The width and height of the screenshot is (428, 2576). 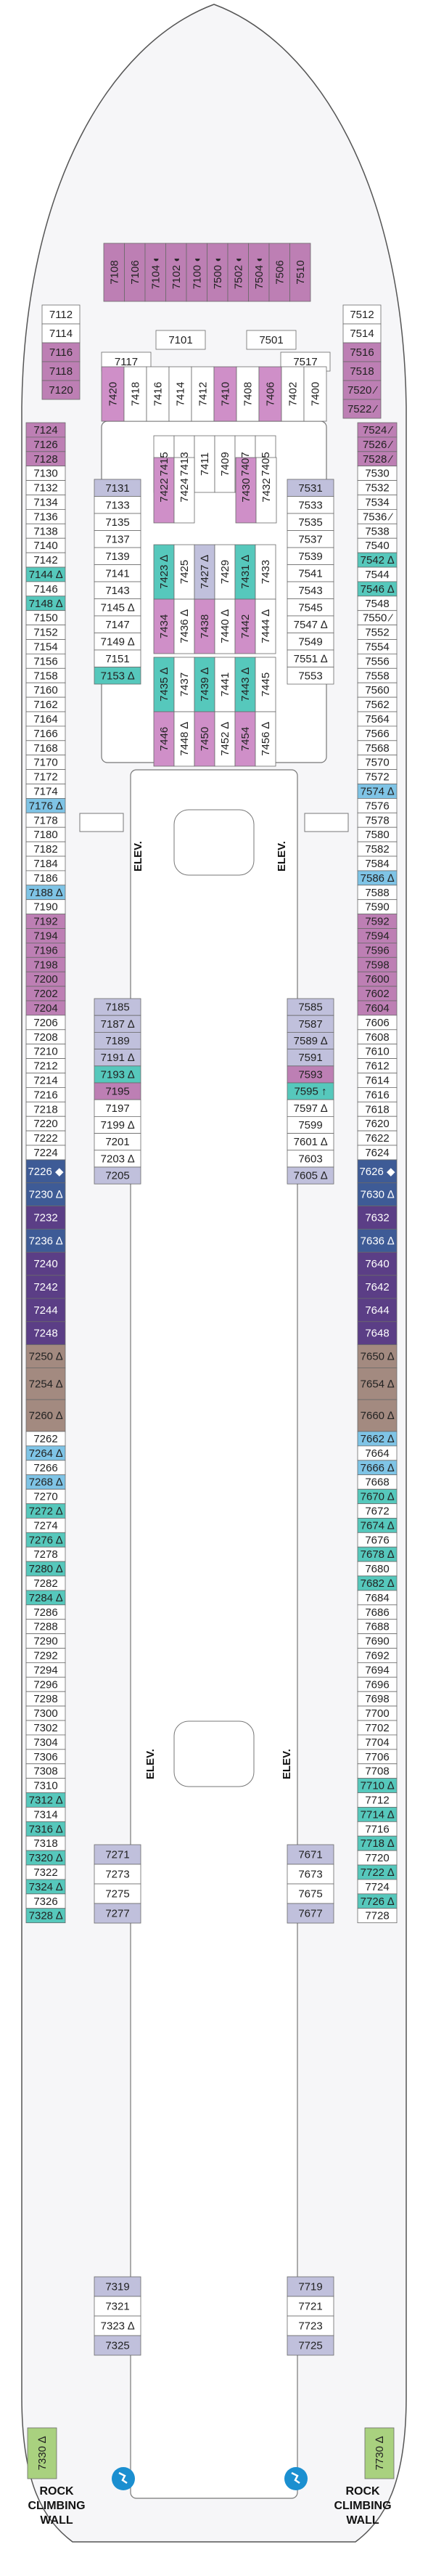 I want to click on cabin-number: 7136, so click(x=45, y=517).